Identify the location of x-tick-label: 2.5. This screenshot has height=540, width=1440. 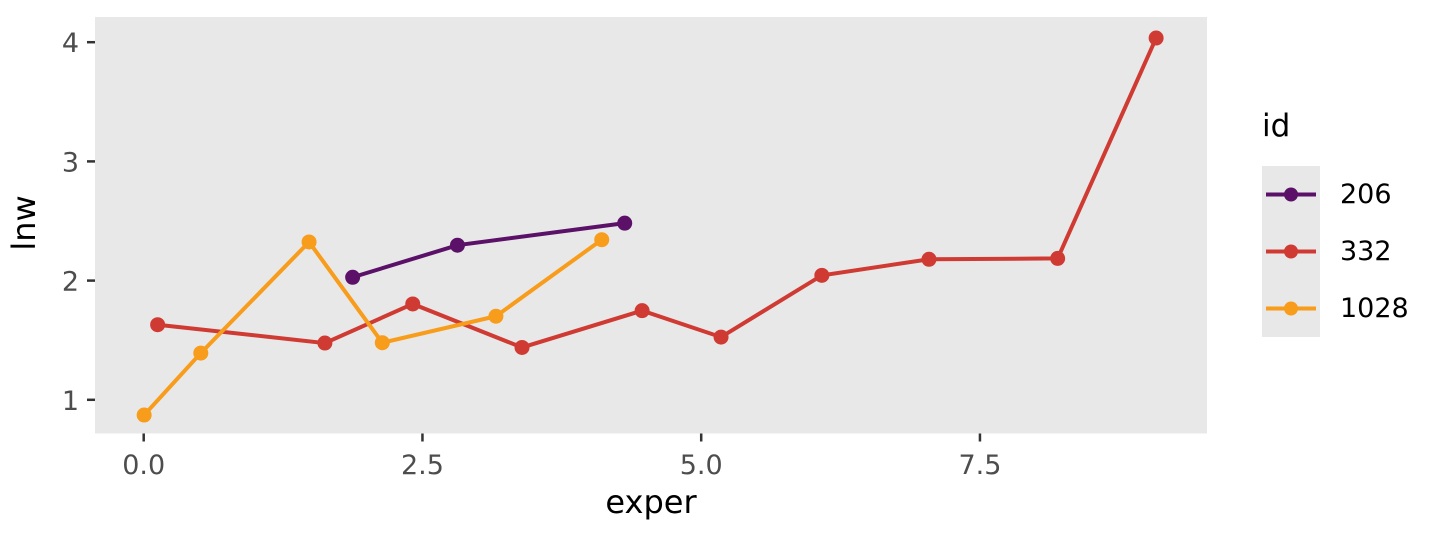
(422, 465).